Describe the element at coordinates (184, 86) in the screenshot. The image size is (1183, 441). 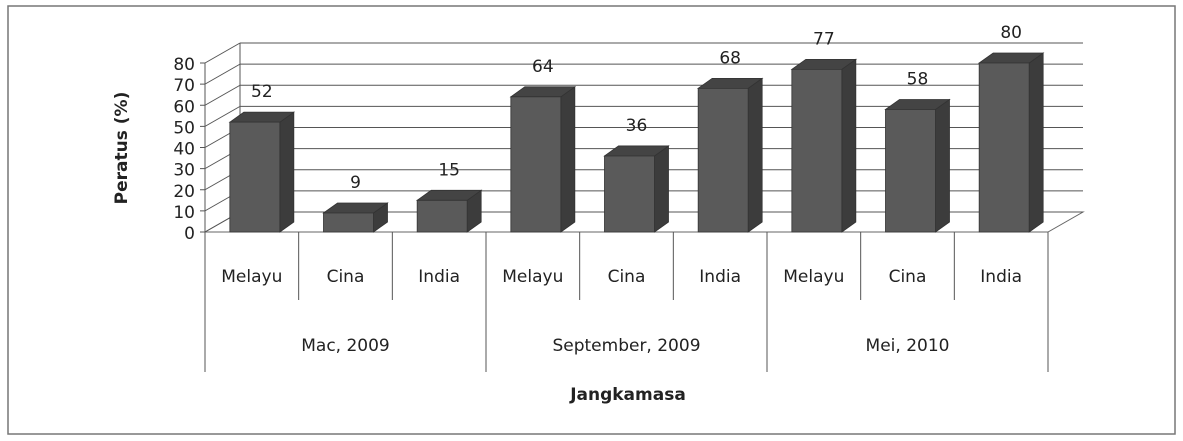
I see `y-tick-label: 70` at that location.